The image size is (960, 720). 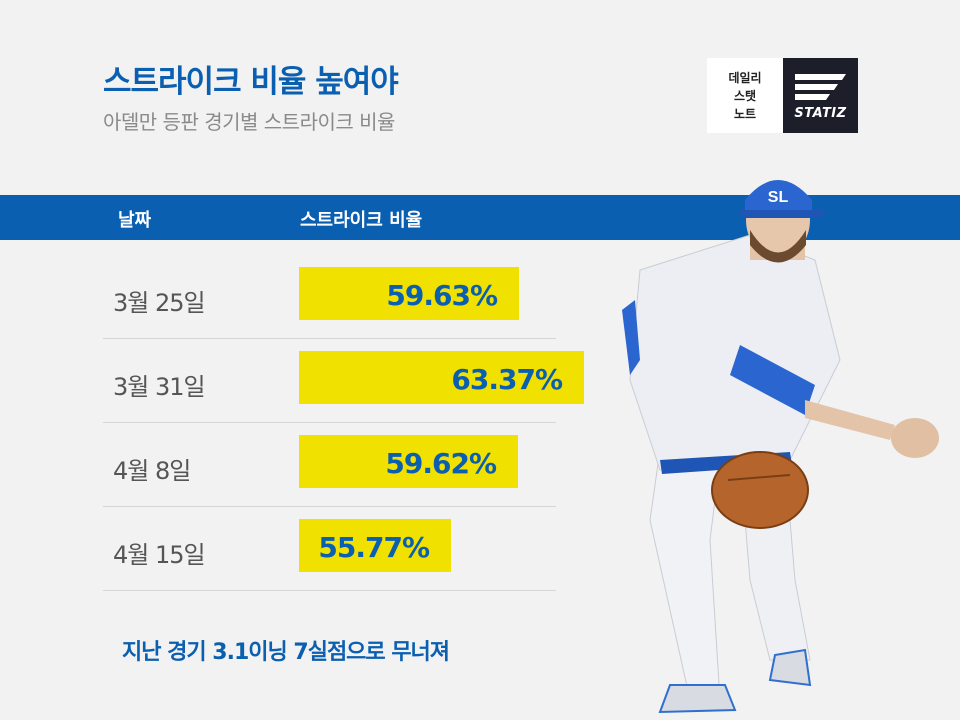 I want to click on data-label: 55.77%, so click(x=374, y=547).